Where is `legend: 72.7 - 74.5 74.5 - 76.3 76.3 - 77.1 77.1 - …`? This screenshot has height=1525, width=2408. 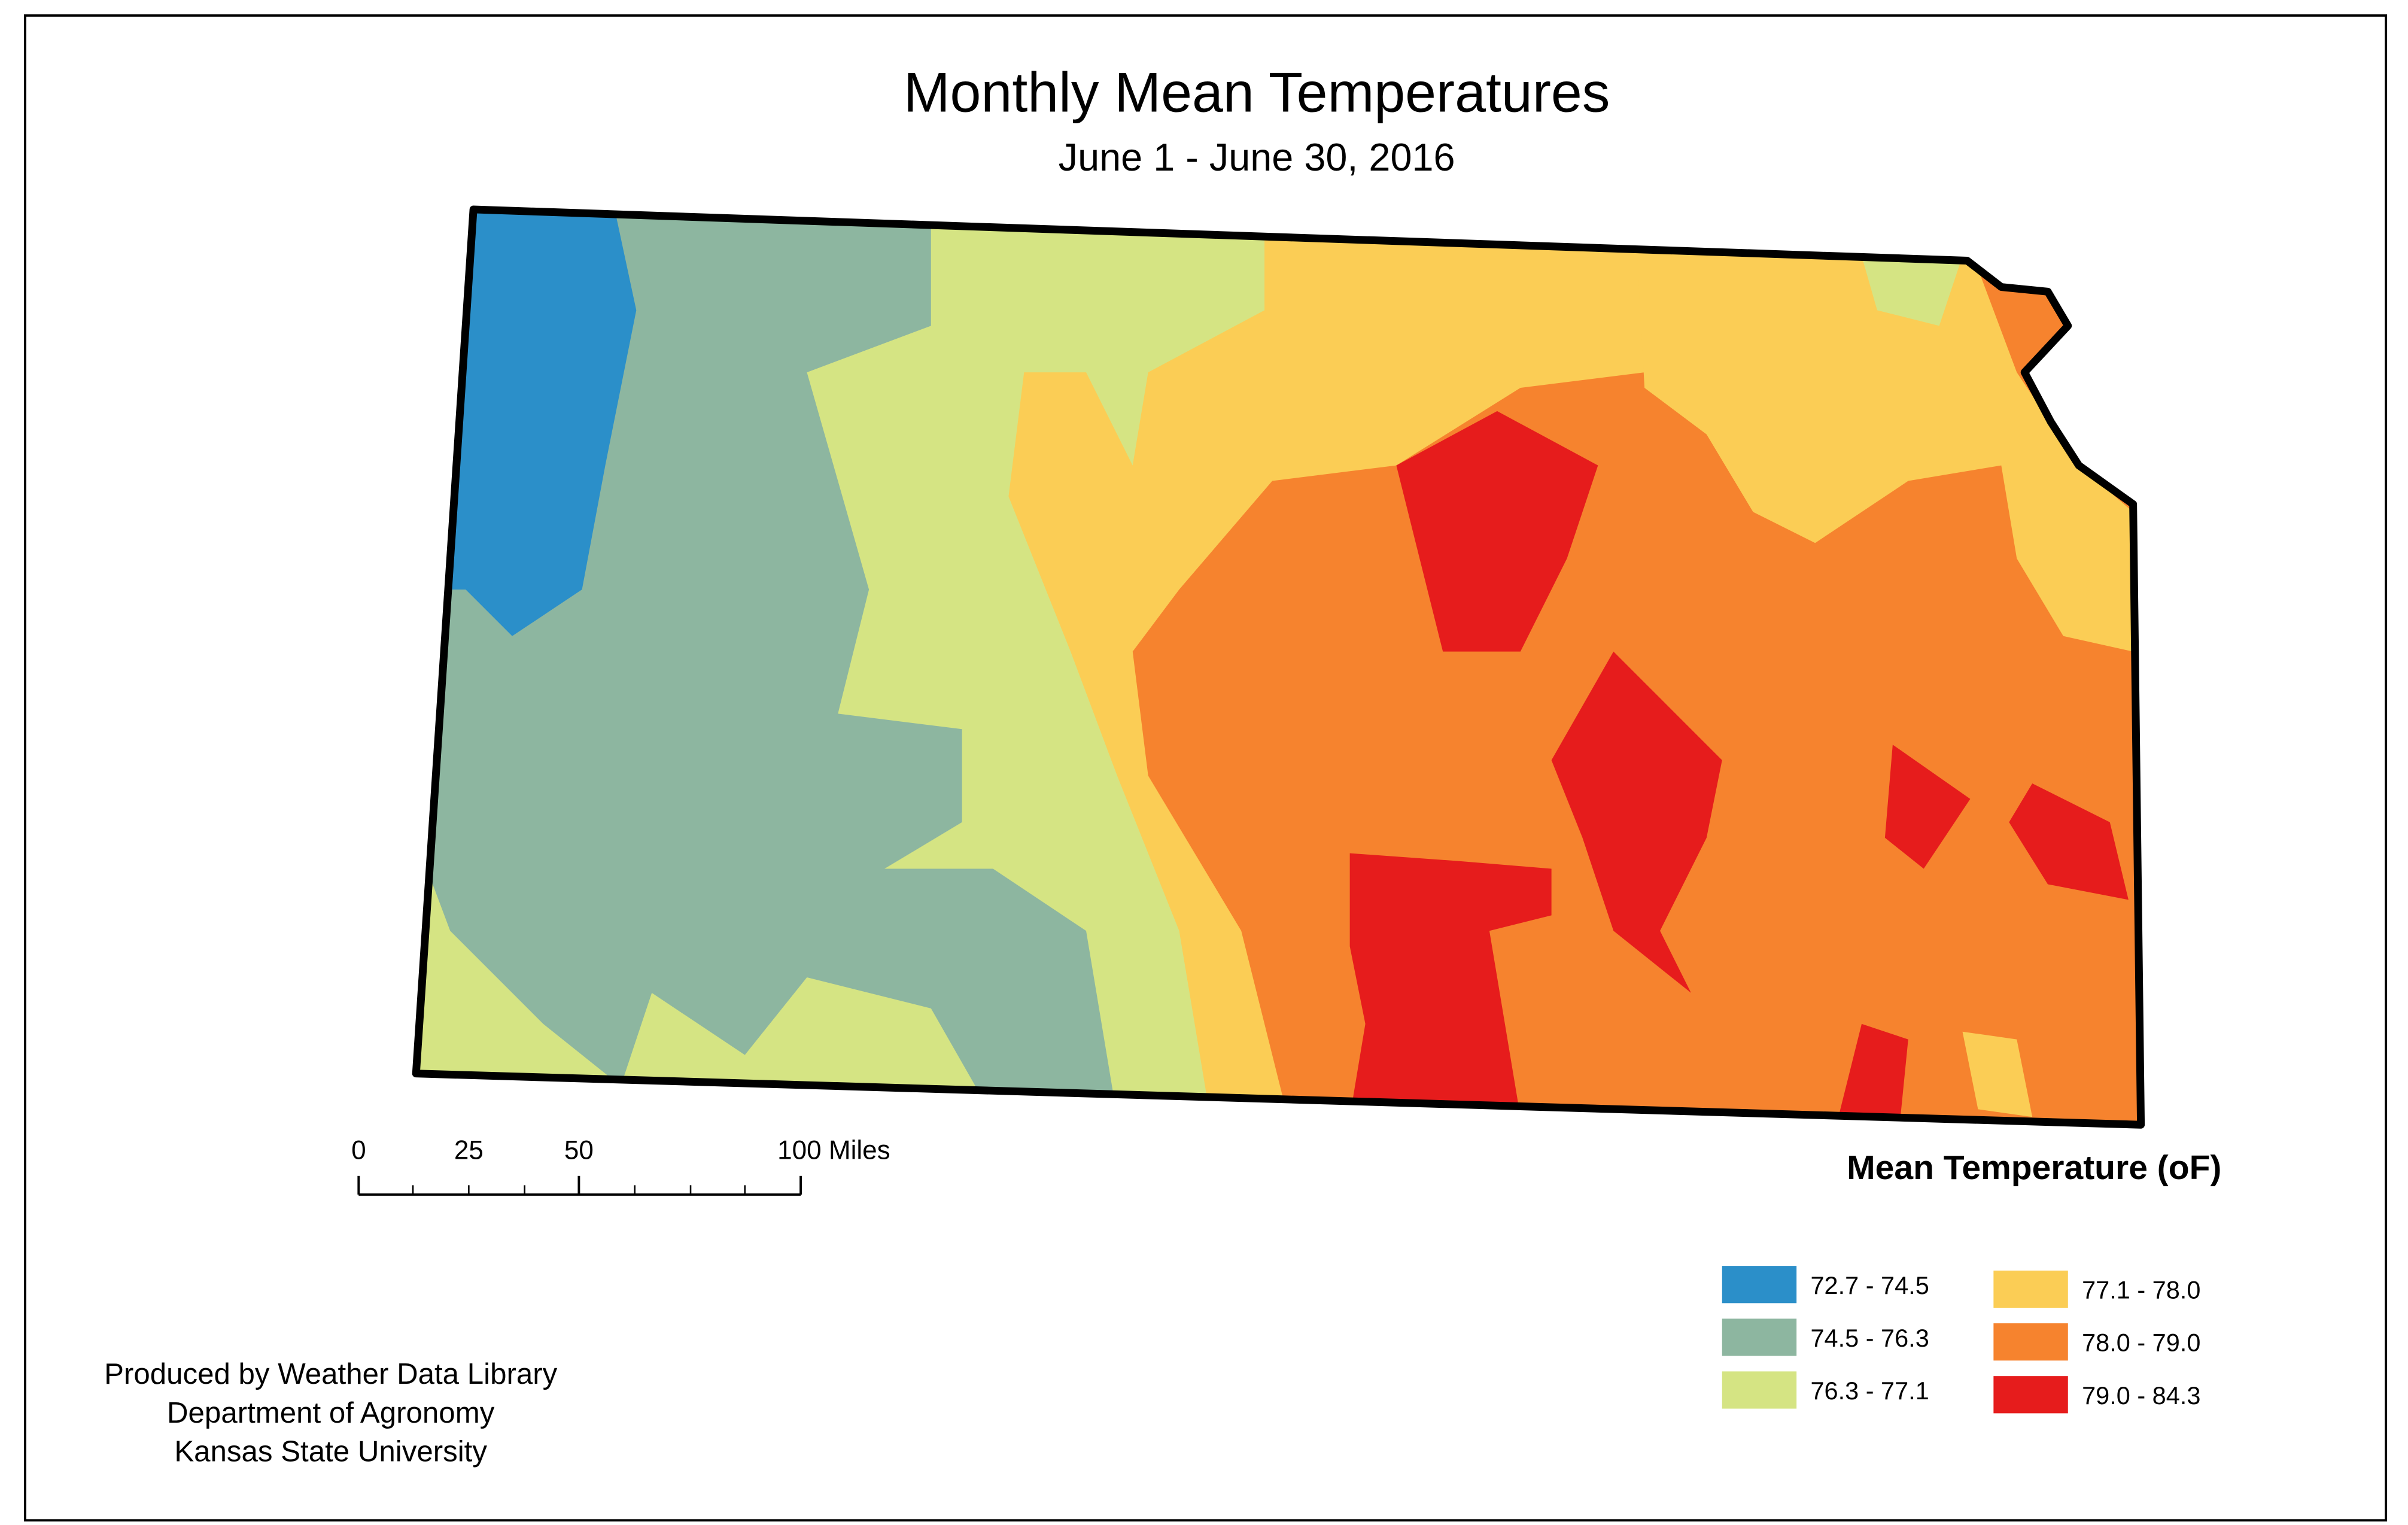 legend: 72.7 - 74.5 74.5 - 76.3 76.3 - 77.1 77.1 - … is located at coordinates (1961, 1340).